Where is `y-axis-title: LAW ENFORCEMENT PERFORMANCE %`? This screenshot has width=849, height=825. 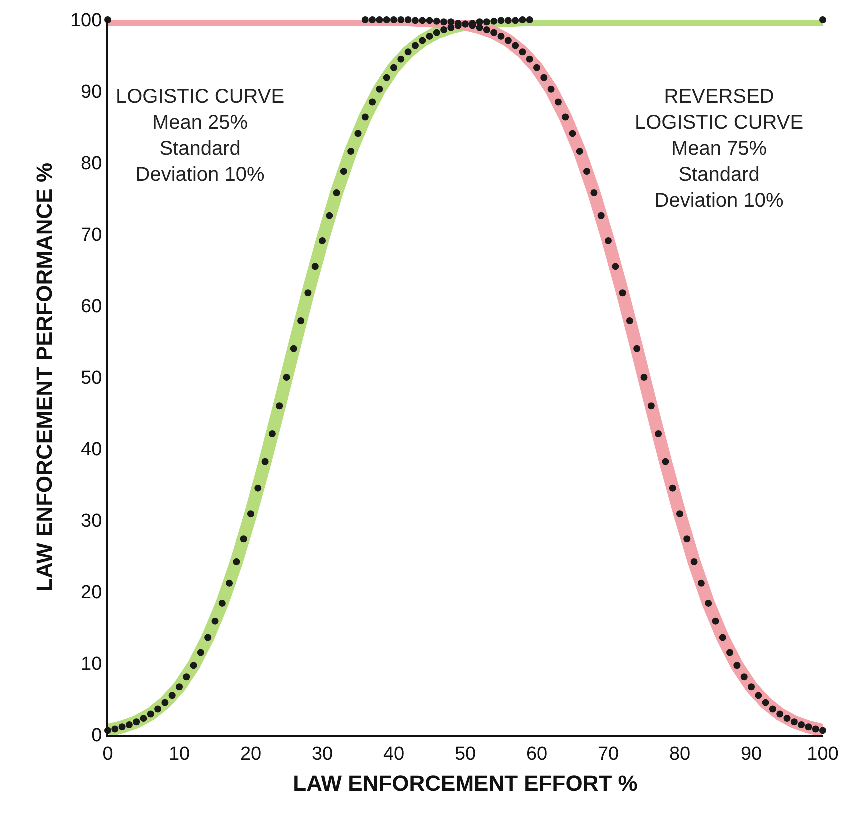 y-axis-title: LAW ENFORCEMENT PERFORMANCE % is located at coordinates (44, 377).